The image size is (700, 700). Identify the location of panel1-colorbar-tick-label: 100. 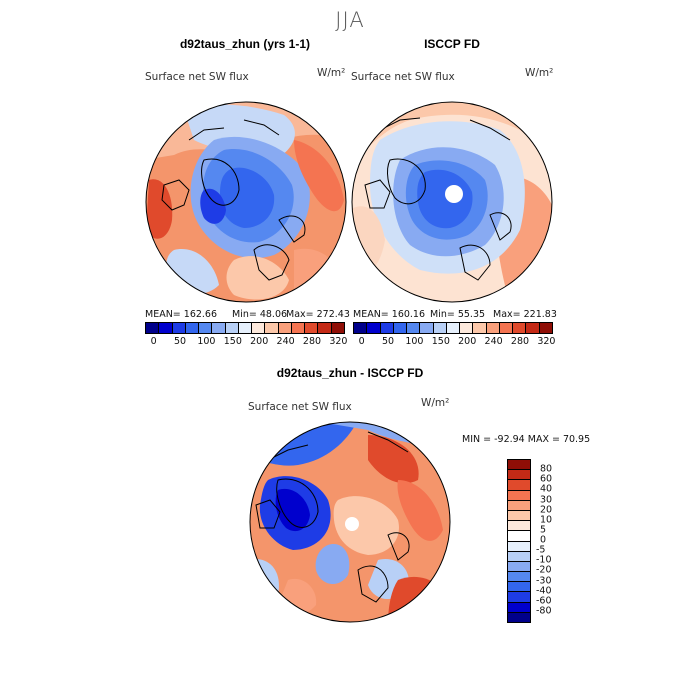
(206, 341).